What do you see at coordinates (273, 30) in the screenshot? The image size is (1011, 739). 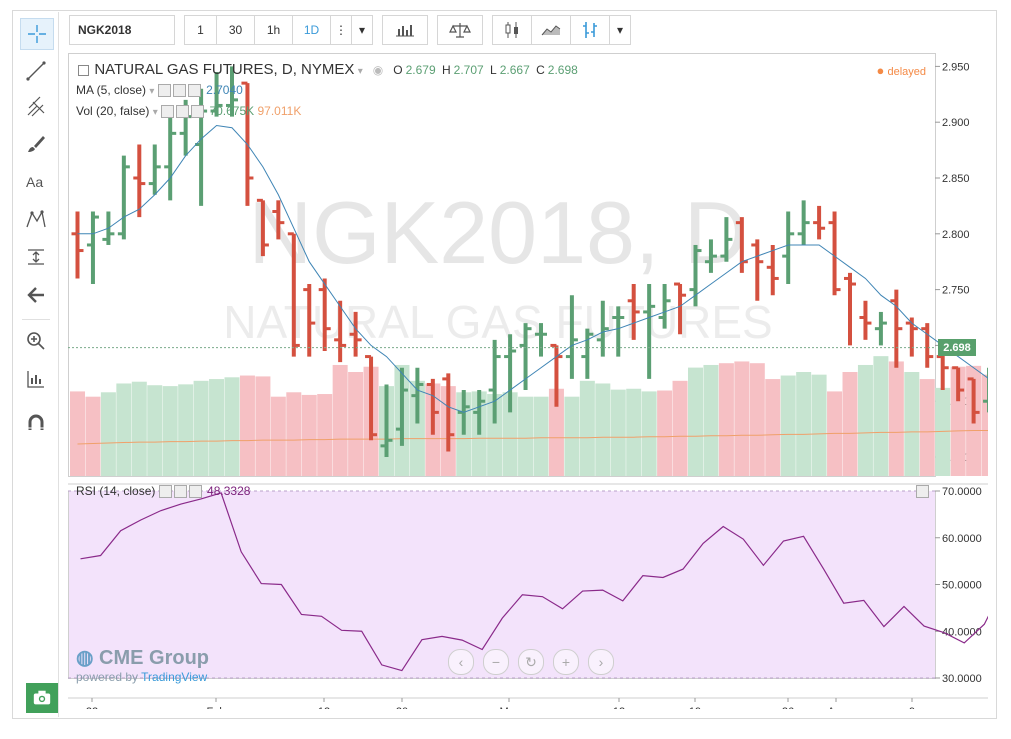 I see `interval-1h: 1h` at bounding box center [273, 30].